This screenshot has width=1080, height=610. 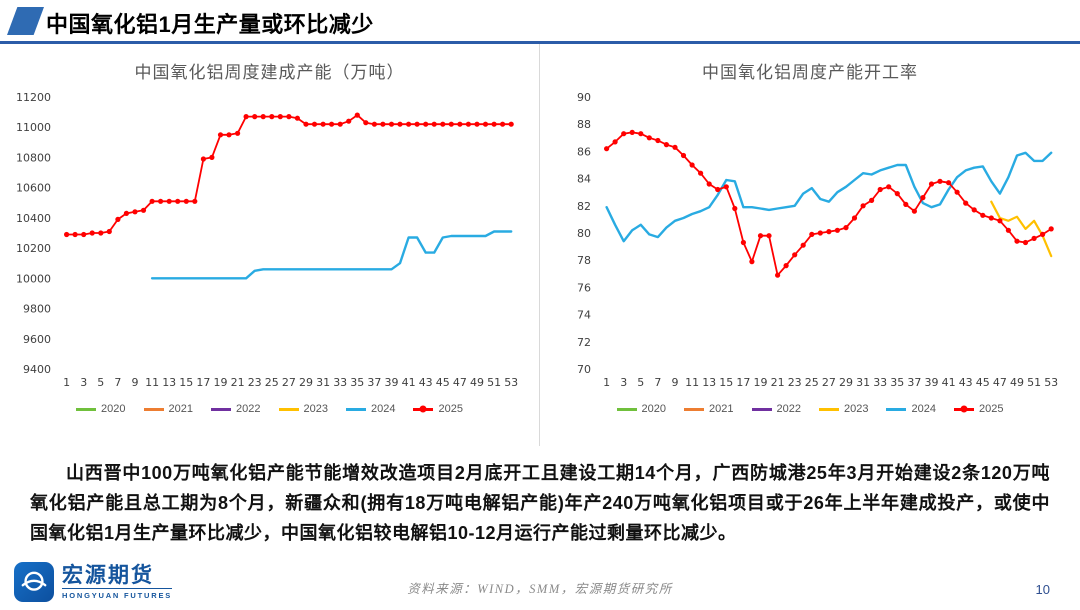 I want to click on slide-header: 中国氧化铝1月生产量或环比减少, so click(x=540, y=22).